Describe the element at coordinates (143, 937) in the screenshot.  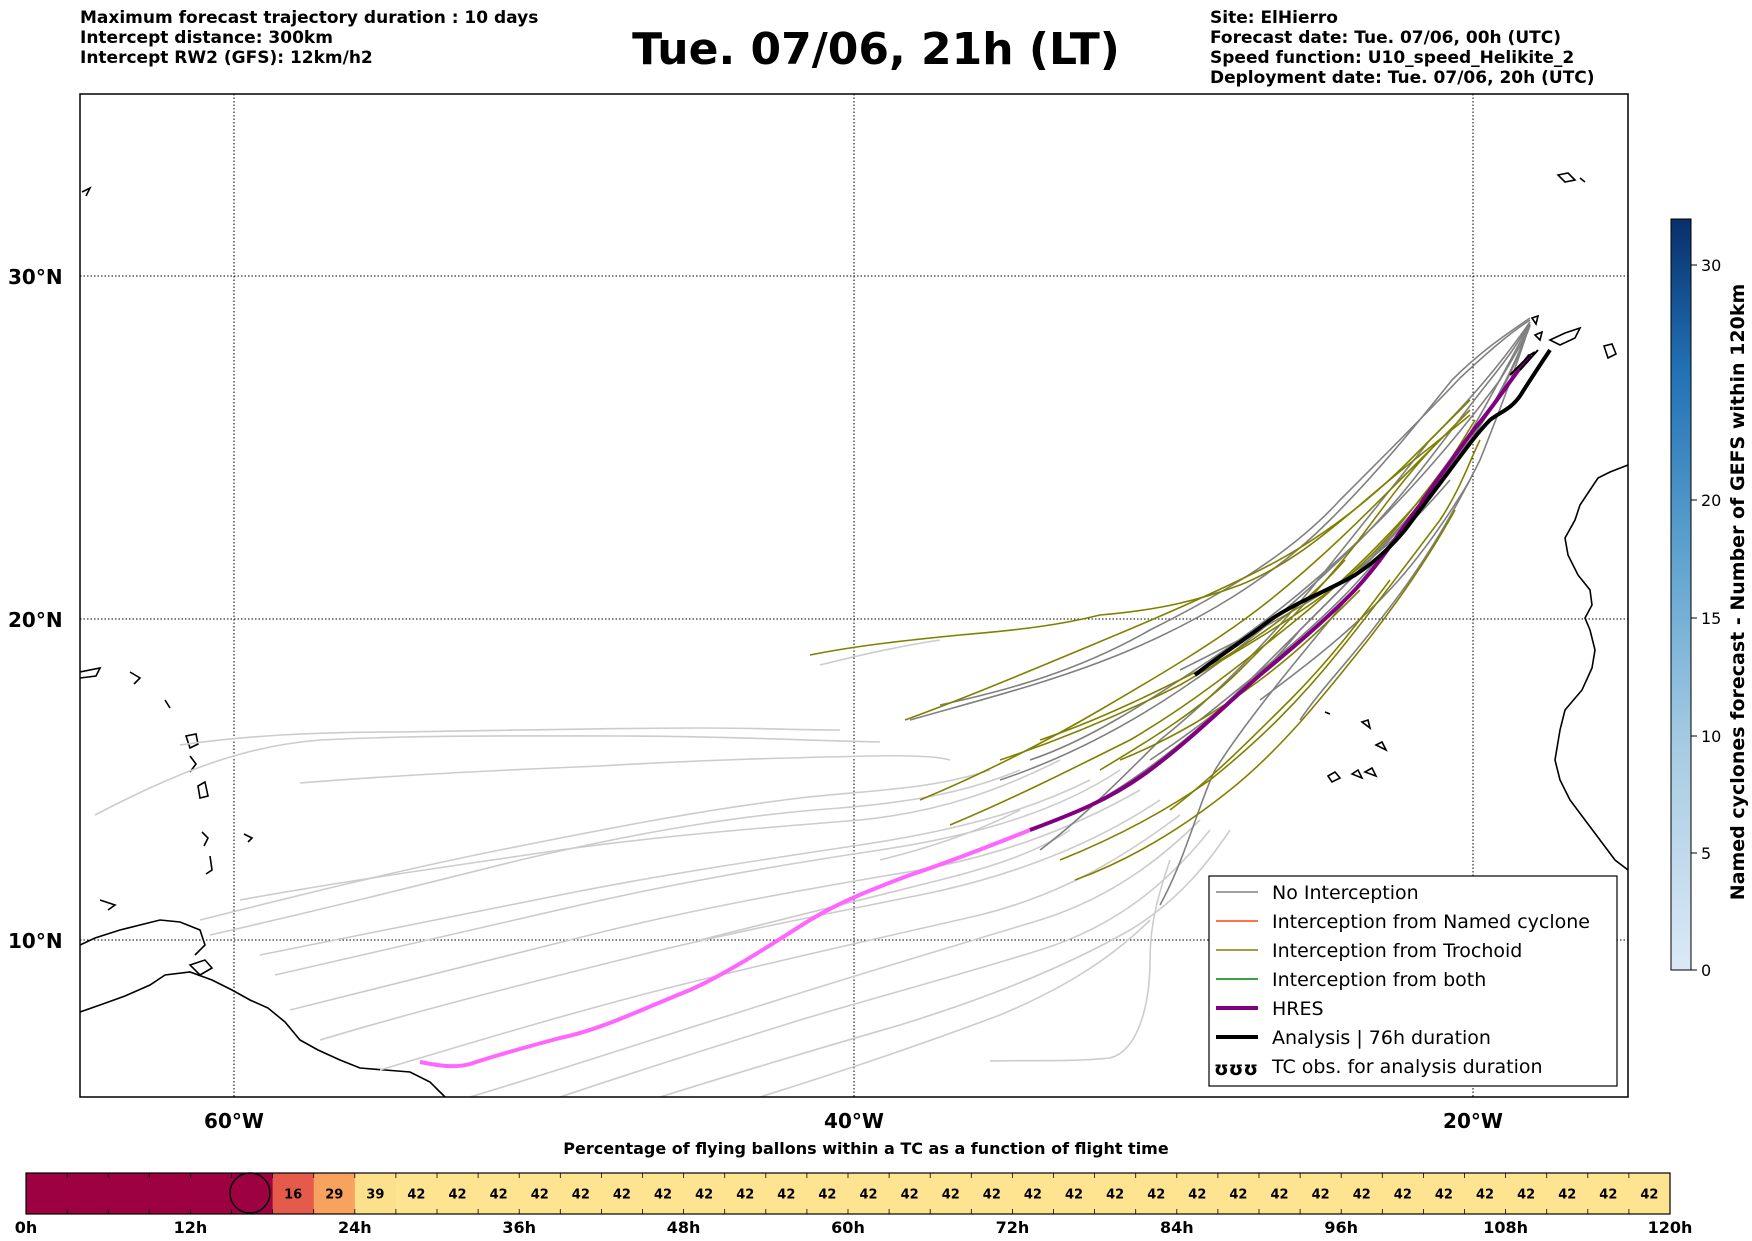
I see `coastline-caribbean-coast` at that location.